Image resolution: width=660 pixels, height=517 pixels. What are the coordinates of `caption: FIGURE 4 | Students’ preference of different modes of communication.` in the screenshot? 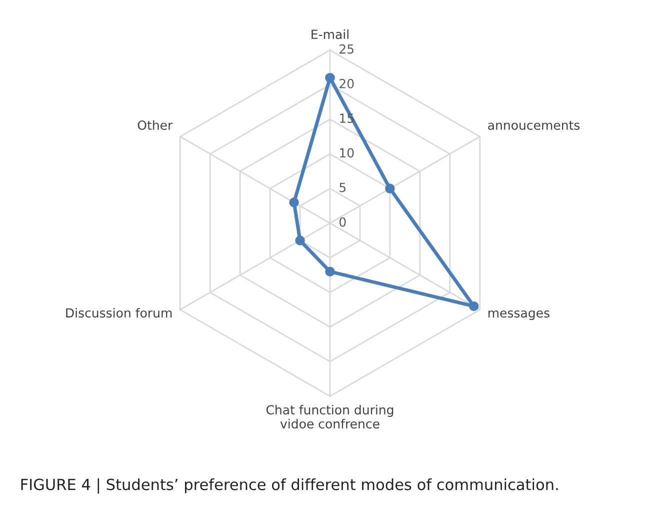 It's located at (289, 486).